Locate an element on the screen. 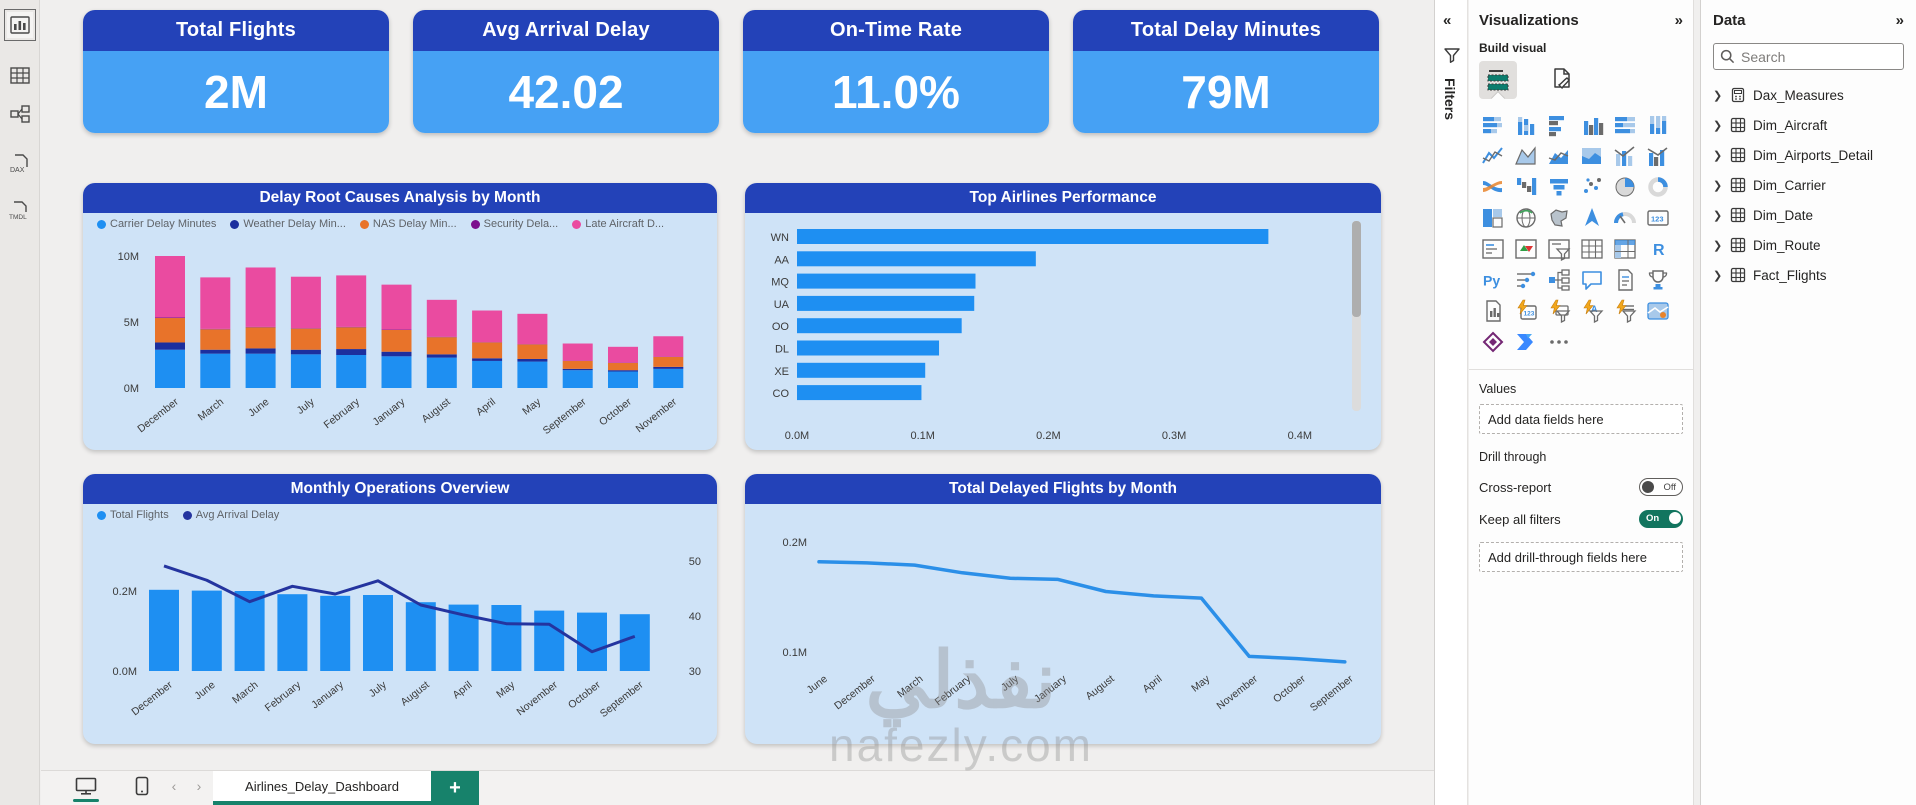  table-view-icon is located at coordinates (20, 75).